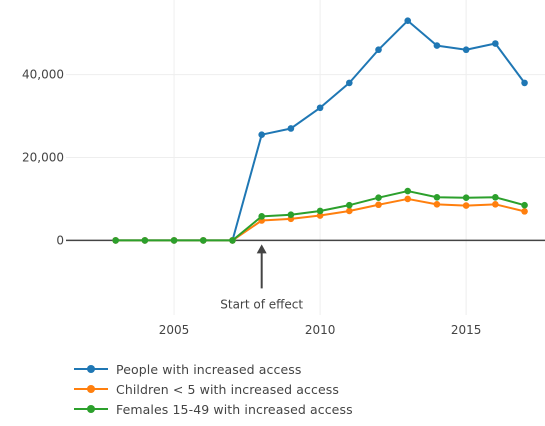 The height and width of the screenshot is (426, 545). What do you see at coordinates (437, 45) in the screenshot?
I see `series-0-point-2014` at bounding box center [437, 45].